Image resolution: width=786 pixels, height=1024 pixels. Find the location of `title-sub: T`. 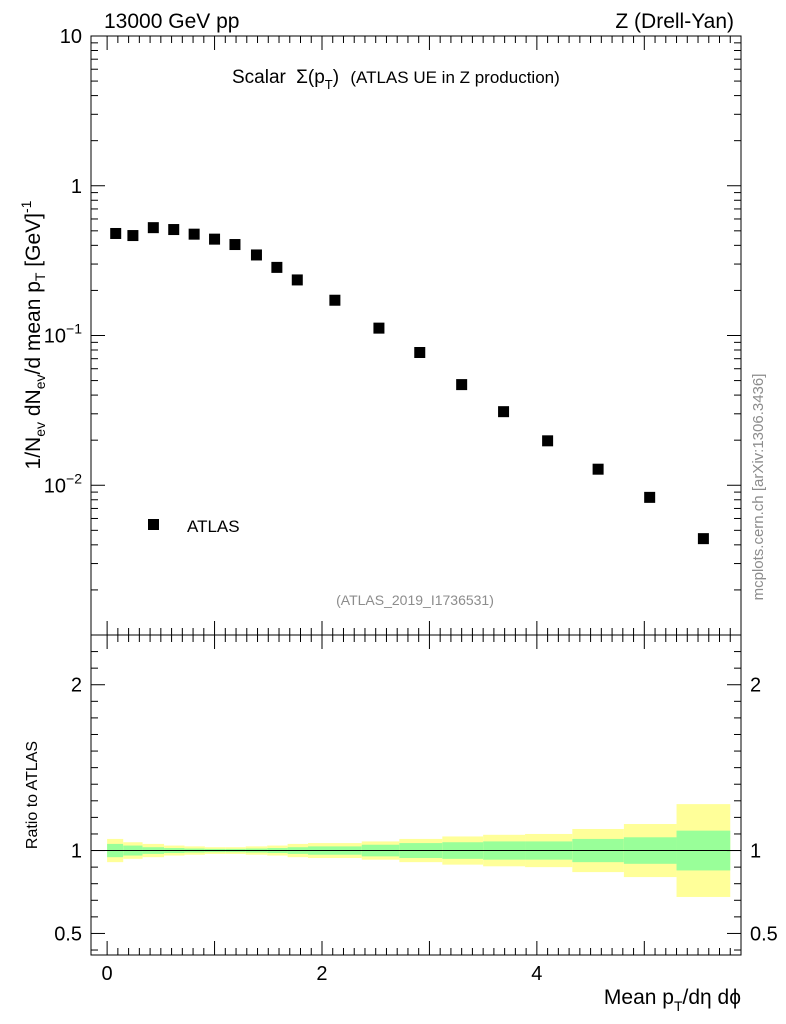

title-sub: T is located at coordinates (329, 84).